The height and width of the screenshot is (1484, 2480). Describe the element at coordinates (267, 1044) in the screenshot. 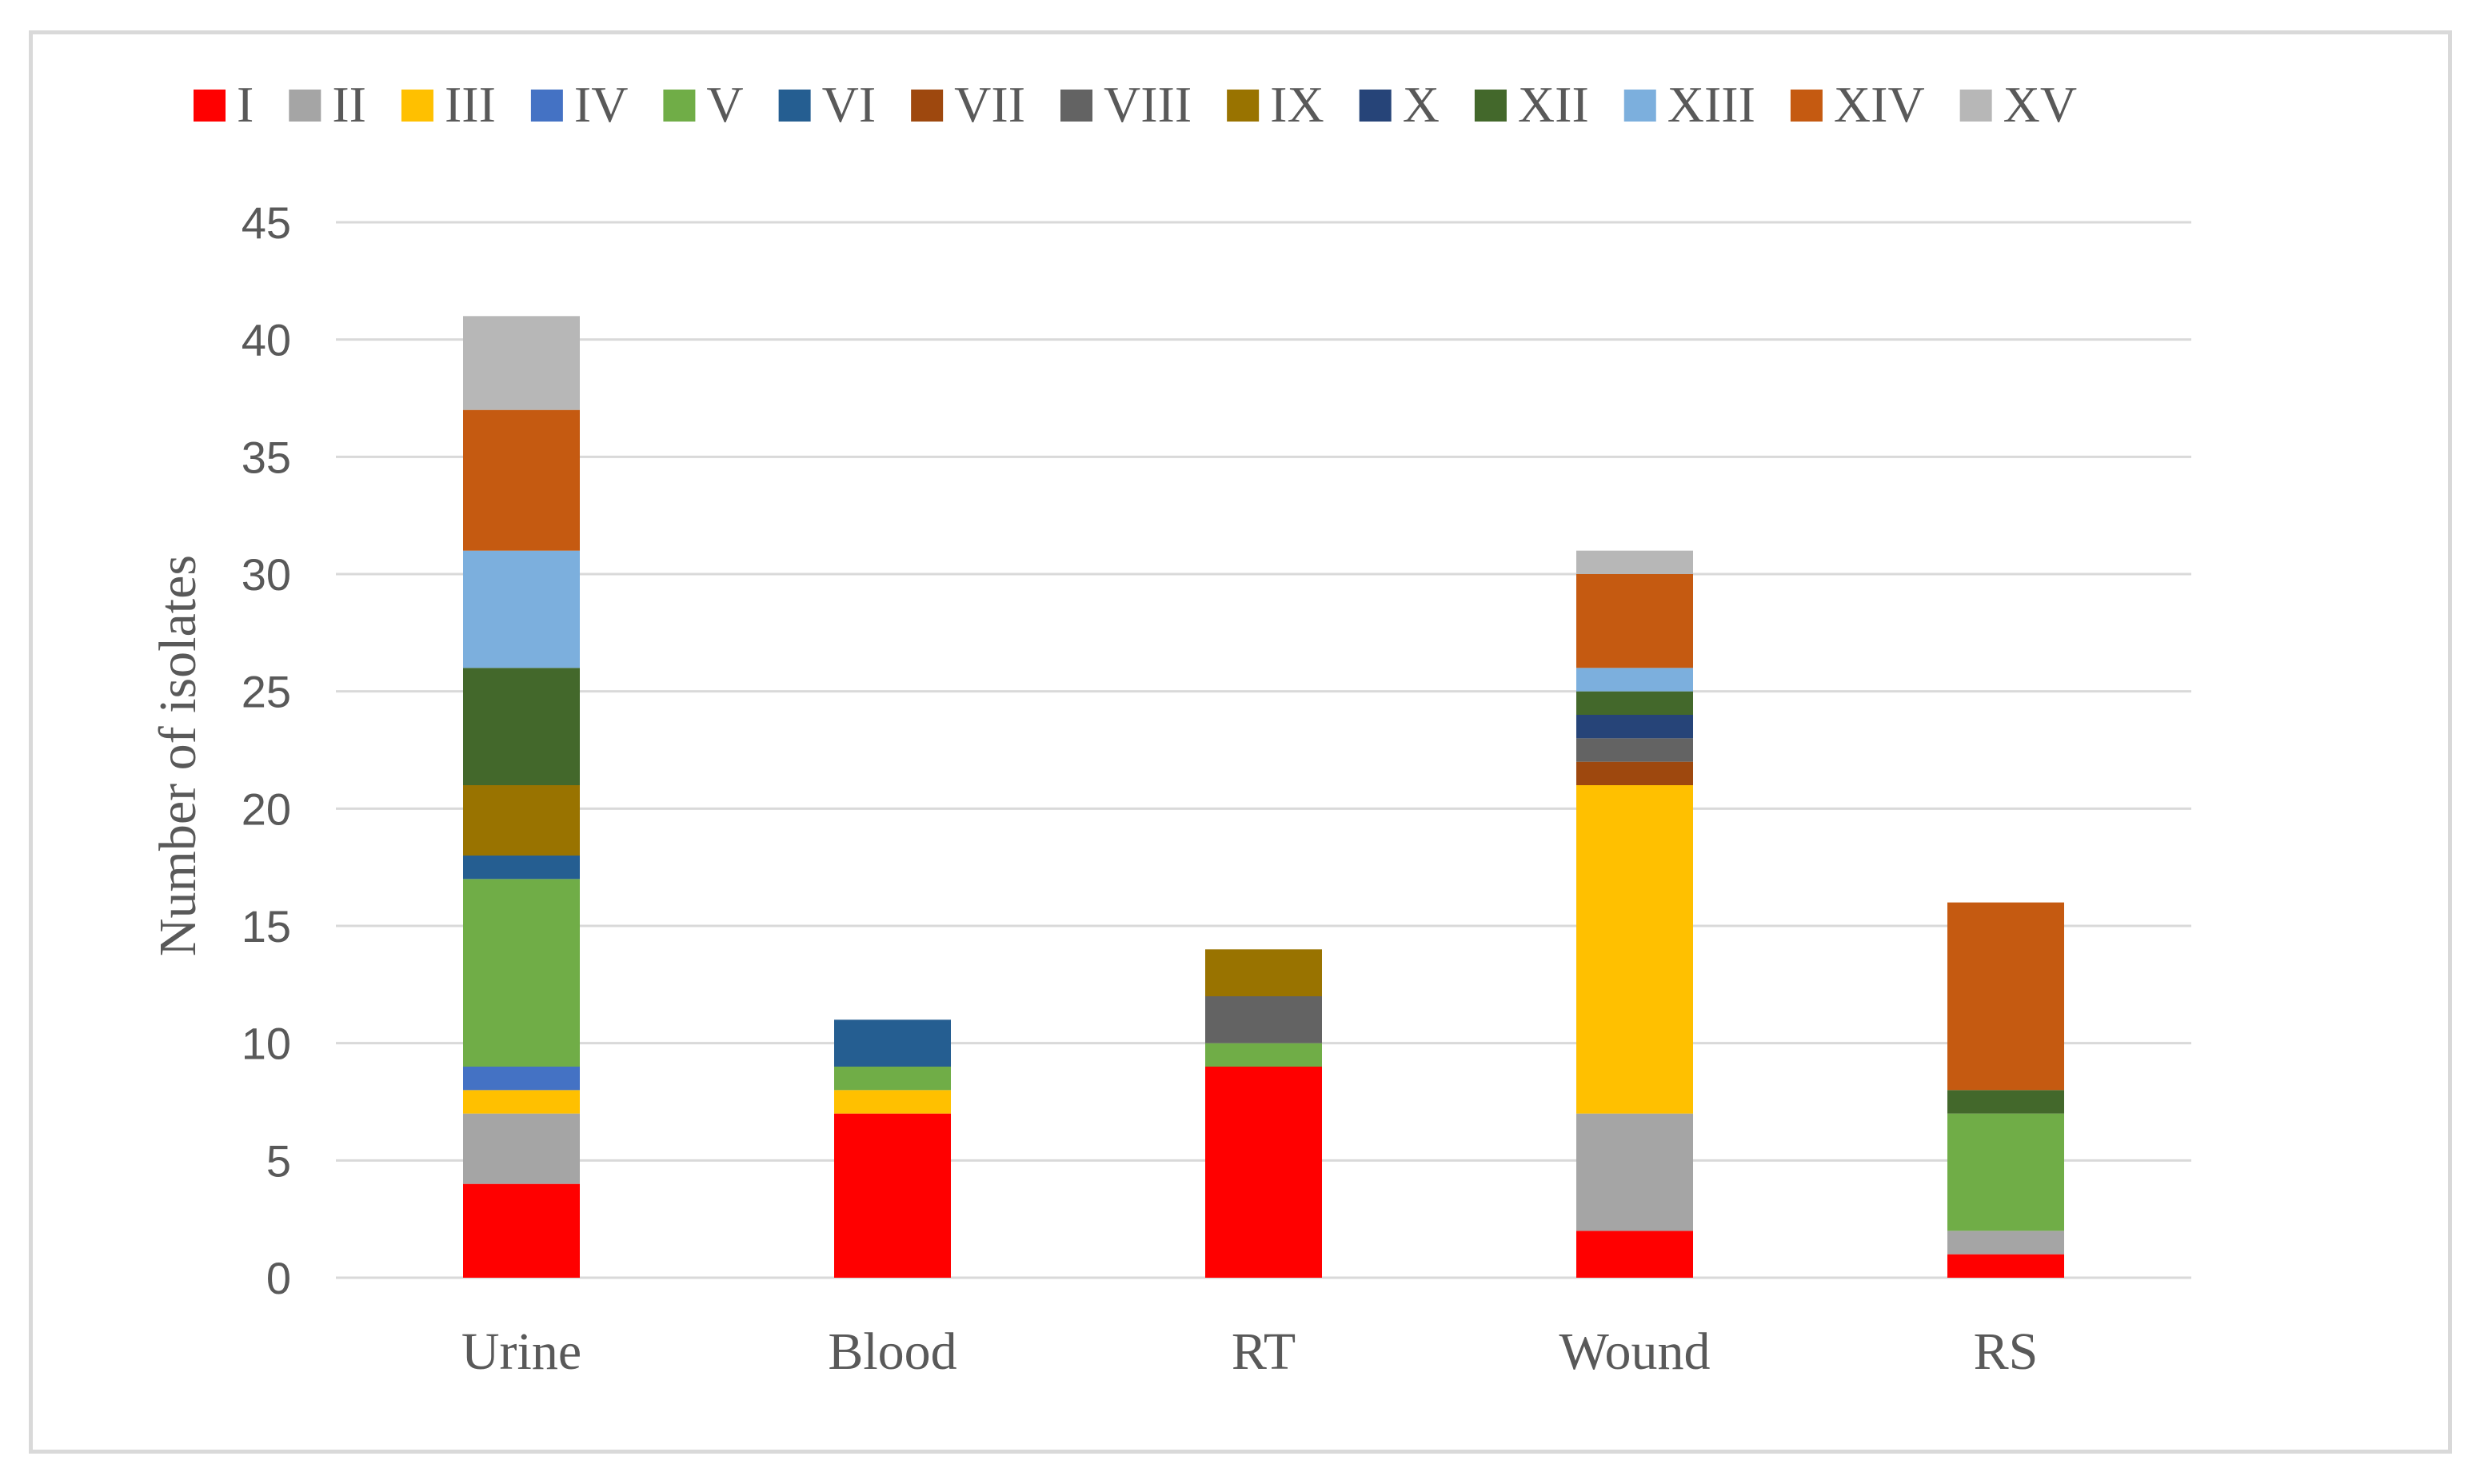

I see `y-tick-label: 10` at that location.